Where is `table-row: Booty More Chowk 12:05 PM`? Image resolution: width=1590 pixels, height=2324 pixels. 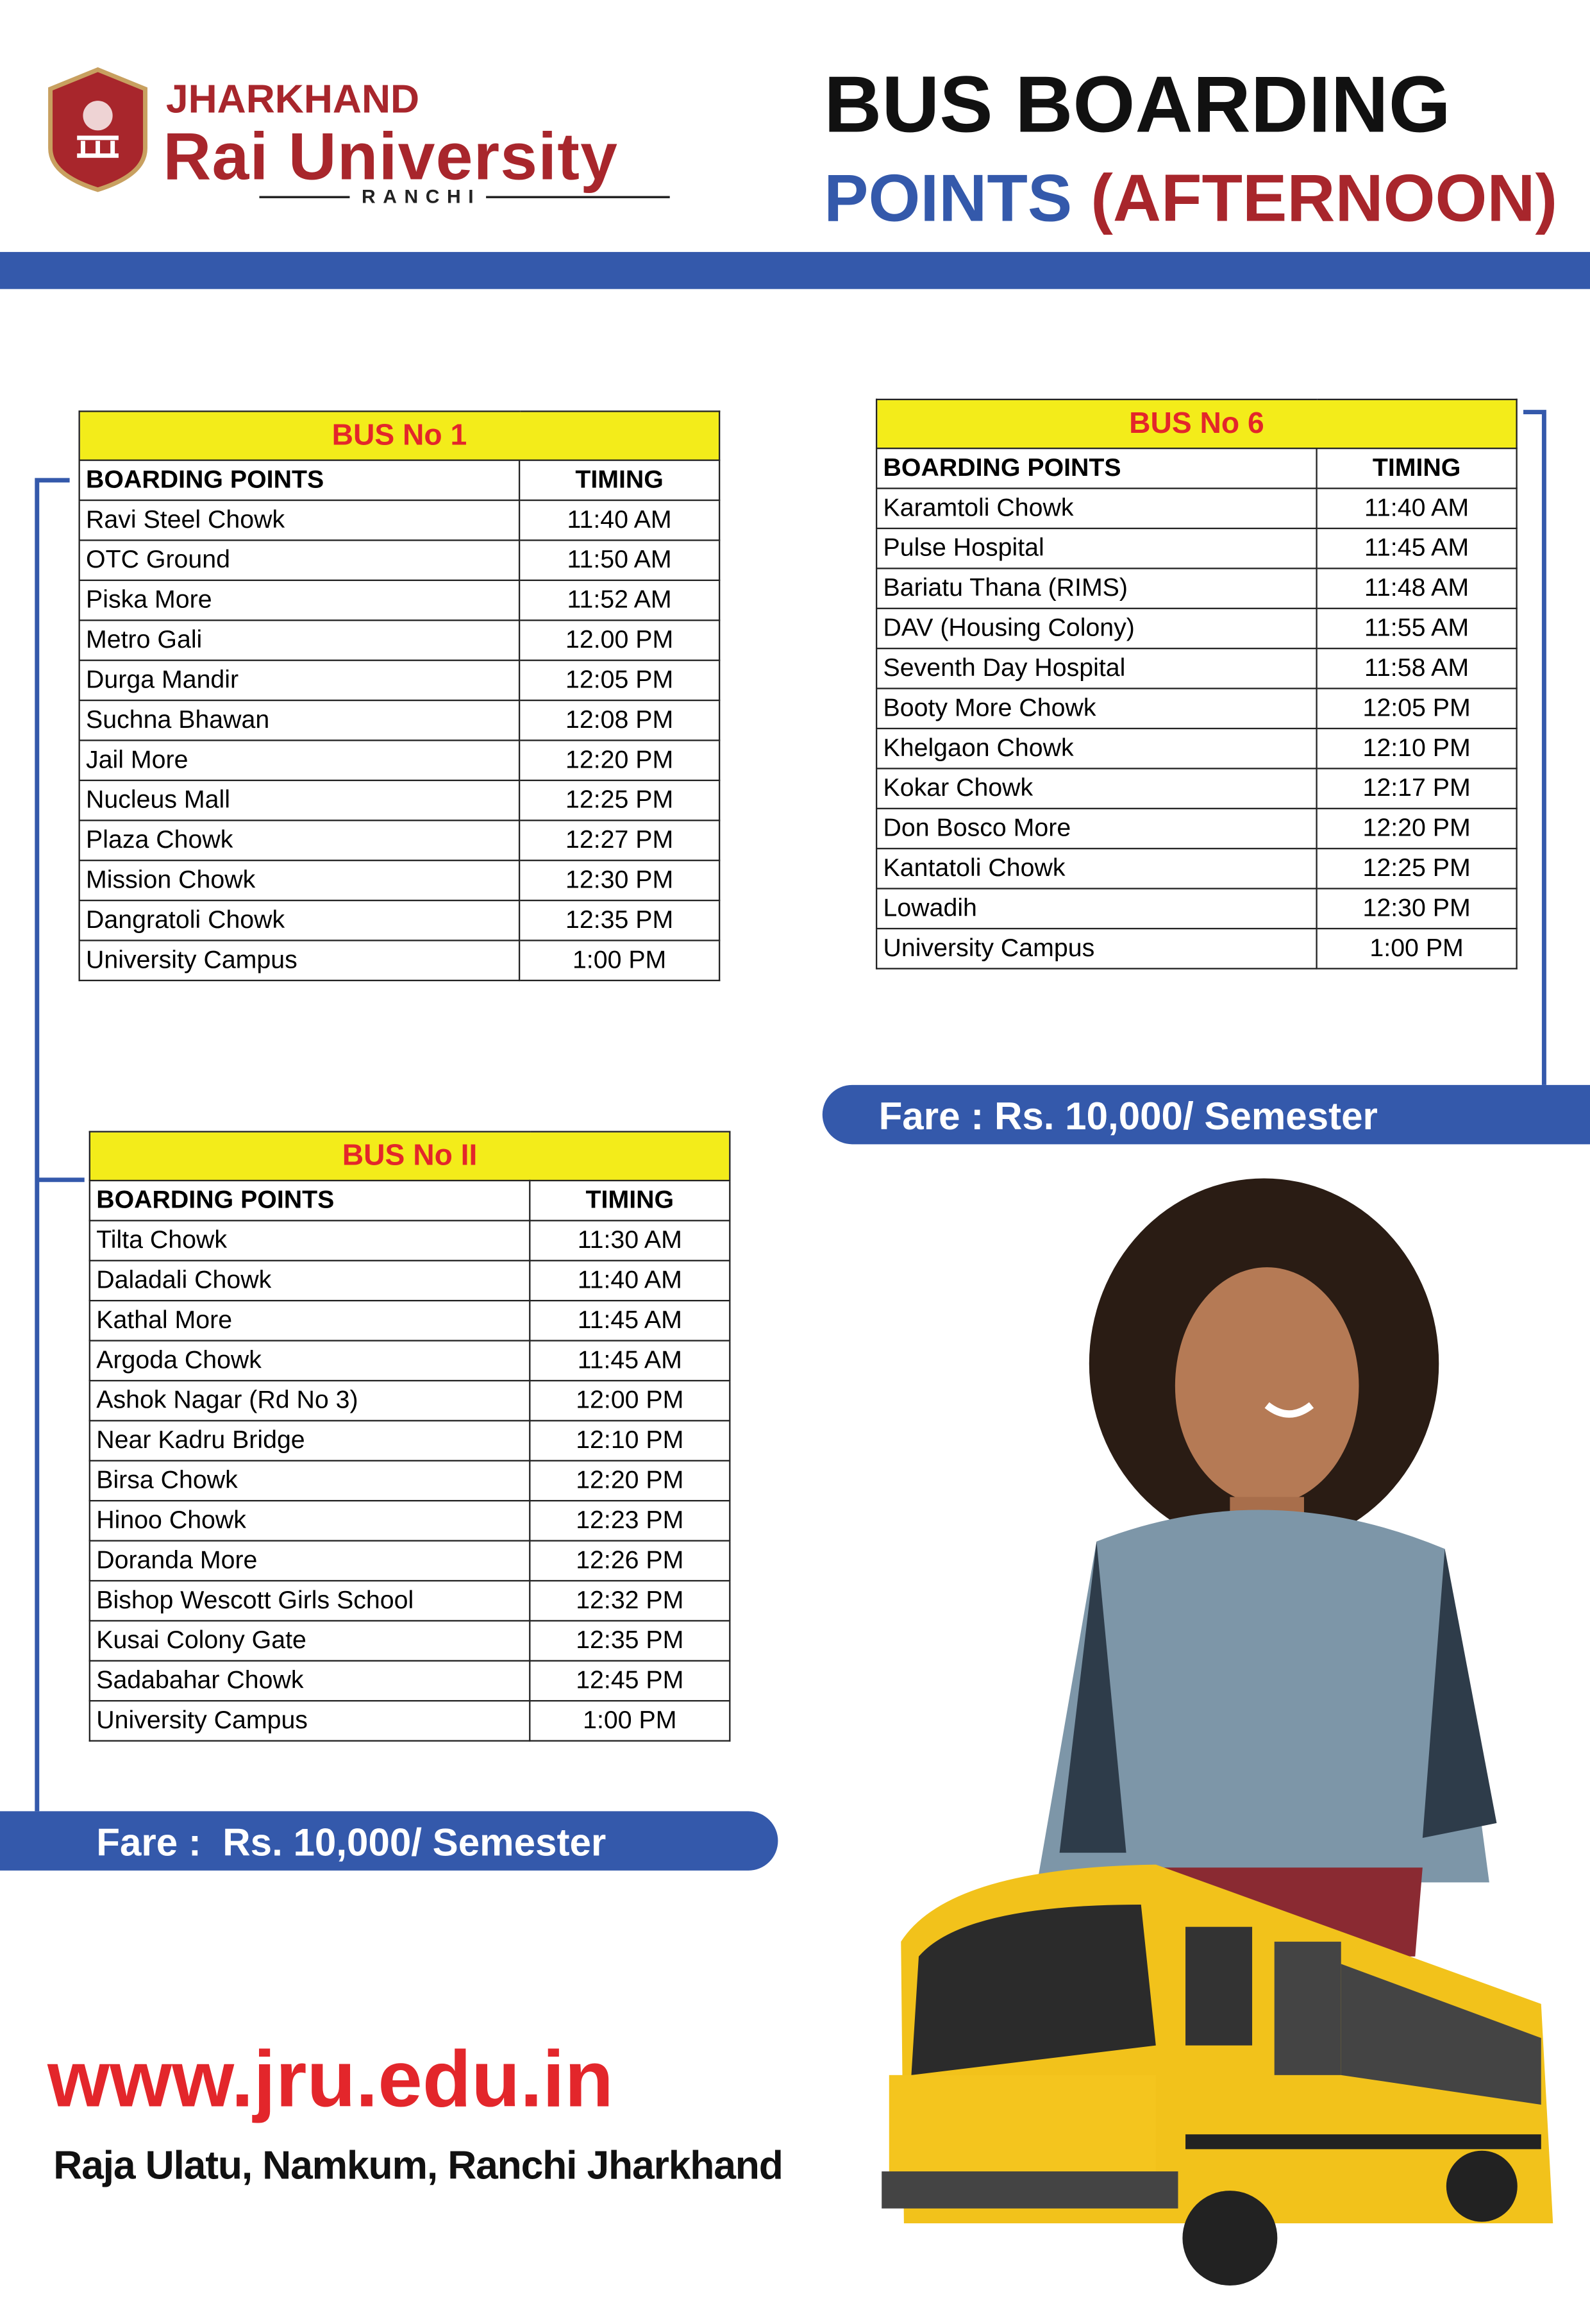
table-row: Booty More Chowk 12:05 PM is located at coordinates (1196, 709).